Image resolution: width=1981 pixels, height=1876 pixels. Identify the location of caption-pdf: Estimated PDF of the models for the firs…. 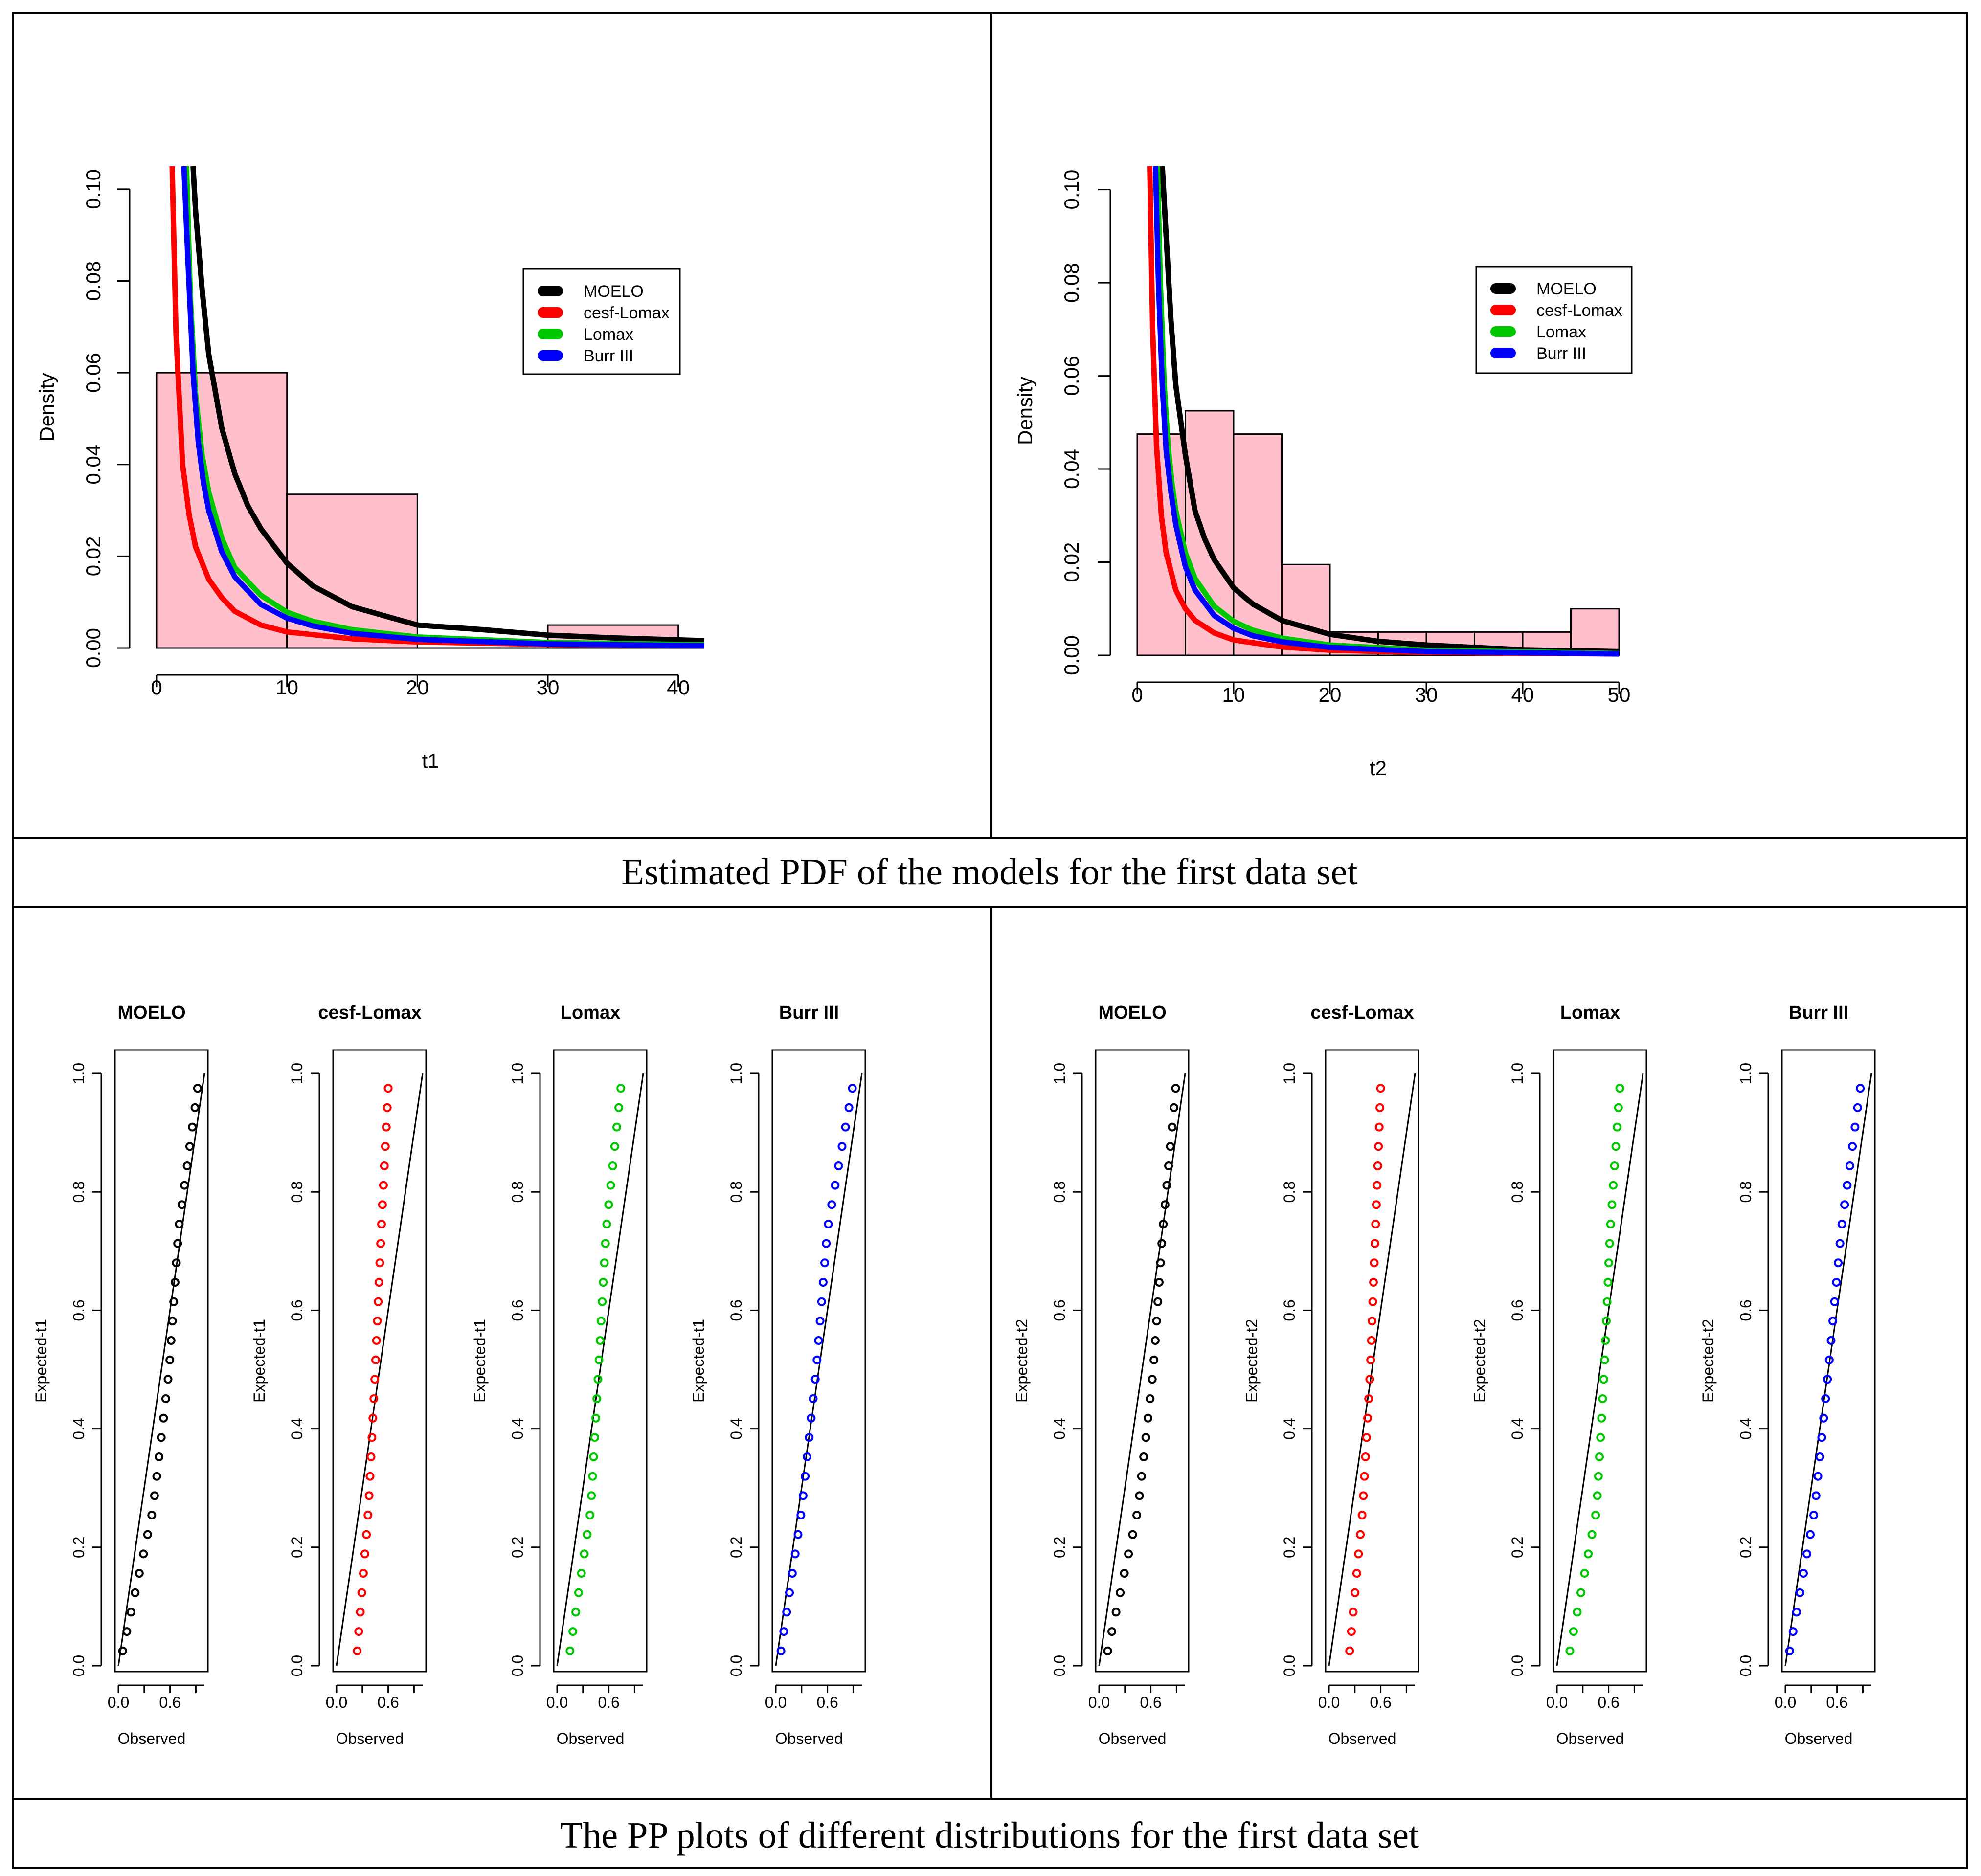
(990, 872).